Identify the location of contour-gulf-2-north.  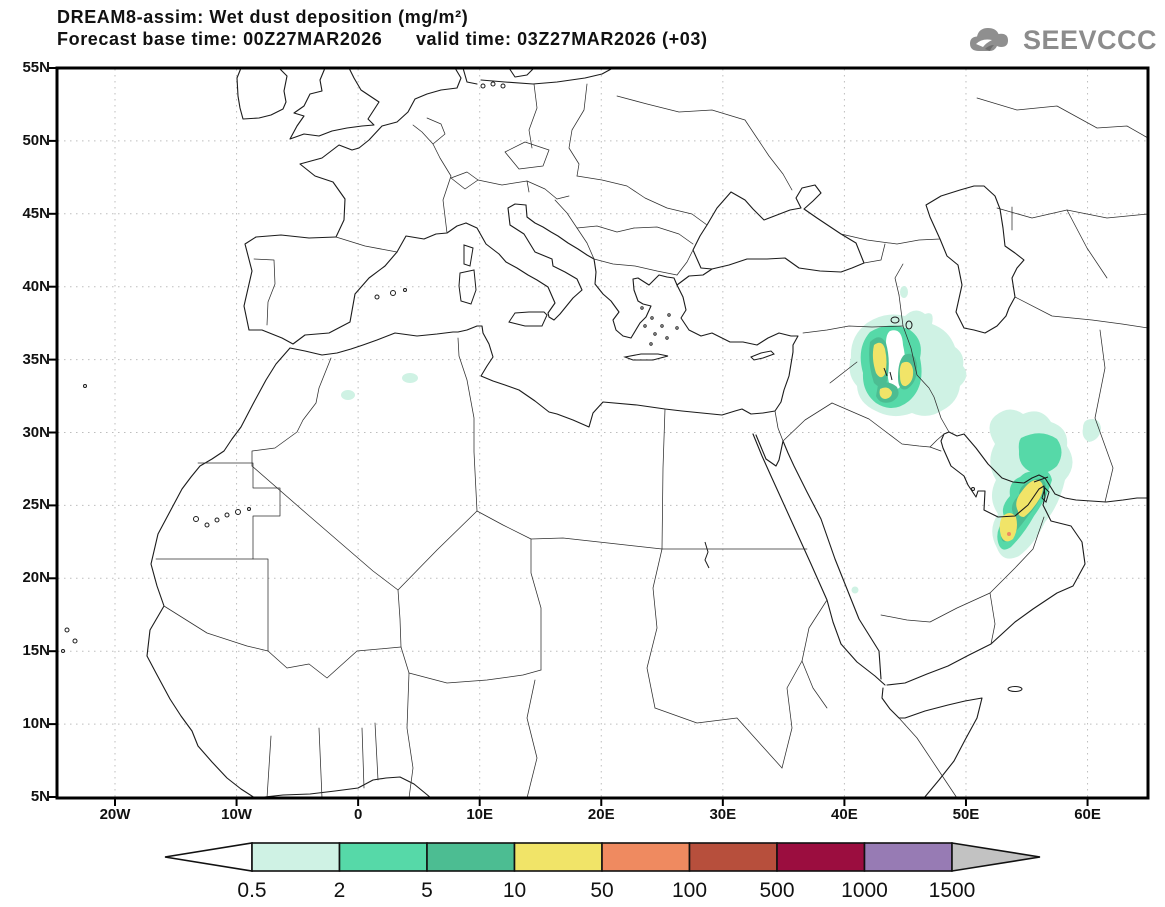
(1040, 453).